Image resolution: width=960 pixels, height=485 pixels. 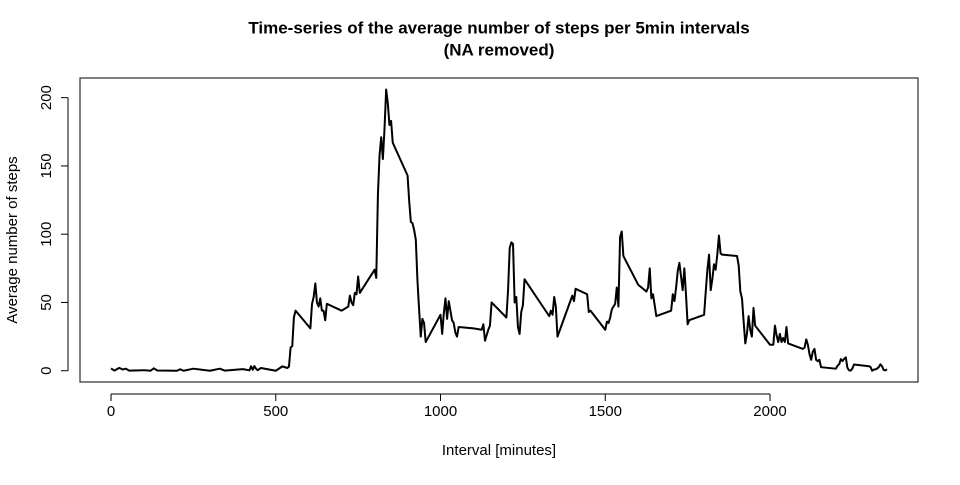 I want to click on x-tick-label: 1500, so click(x=605, y=411).